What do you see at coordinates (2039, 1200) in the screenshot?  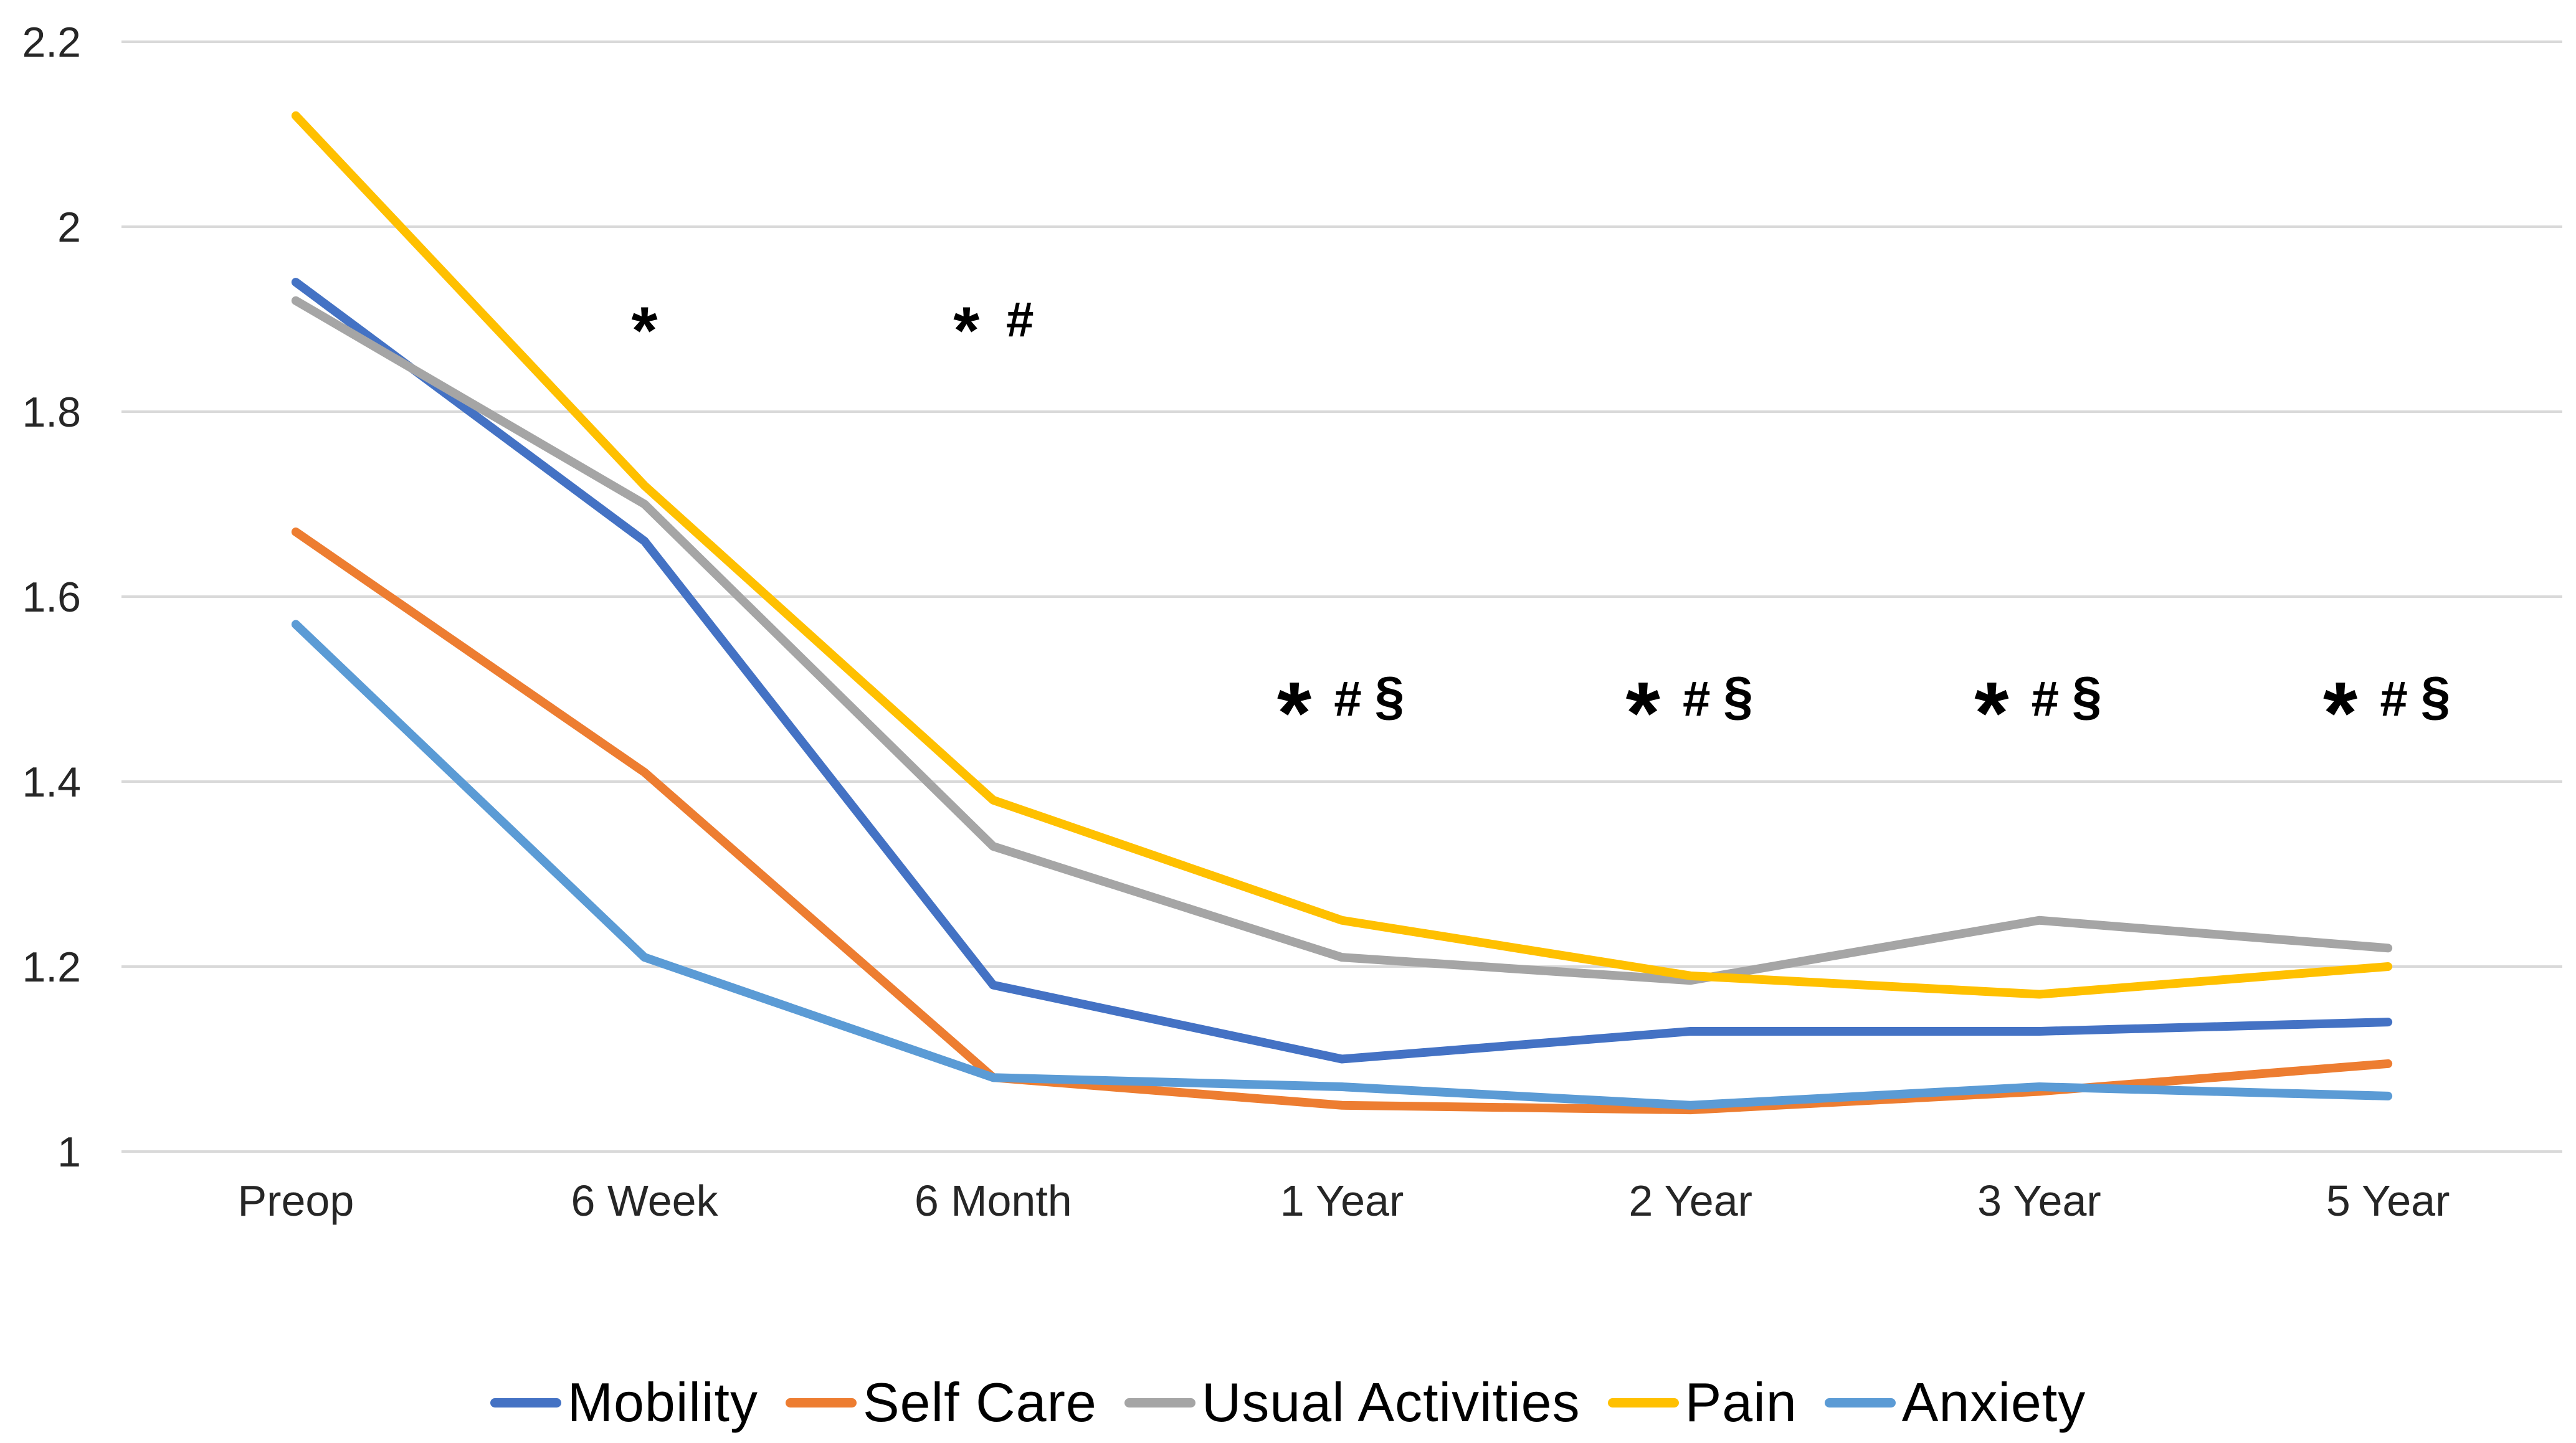 I see `x-axis-category-label: 3 Year` at bounding box center [2039, 1200].